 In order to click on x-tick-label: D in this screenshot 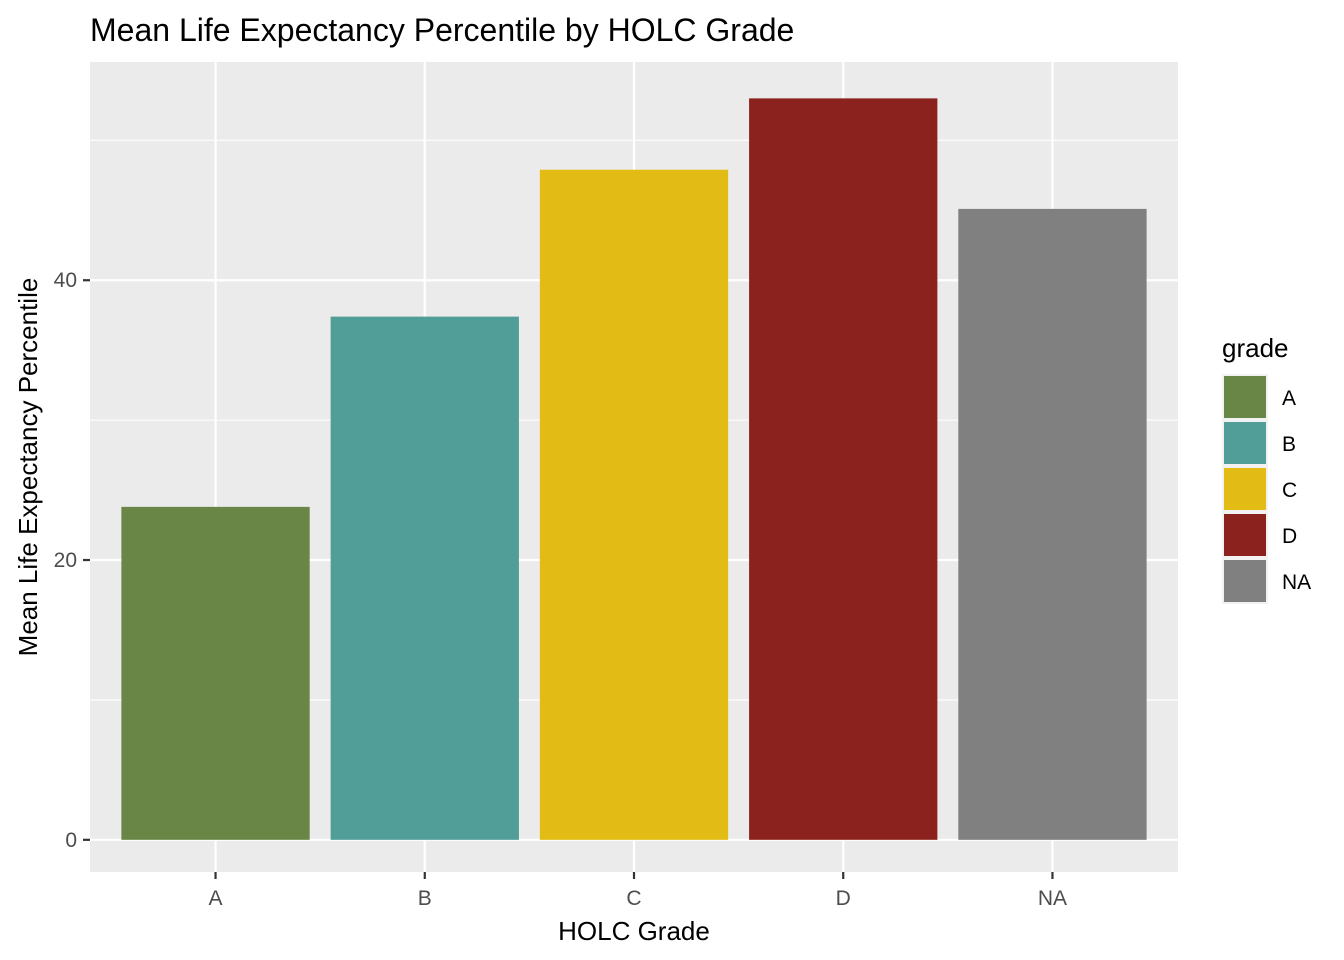, I will do `click(843, 898)`.